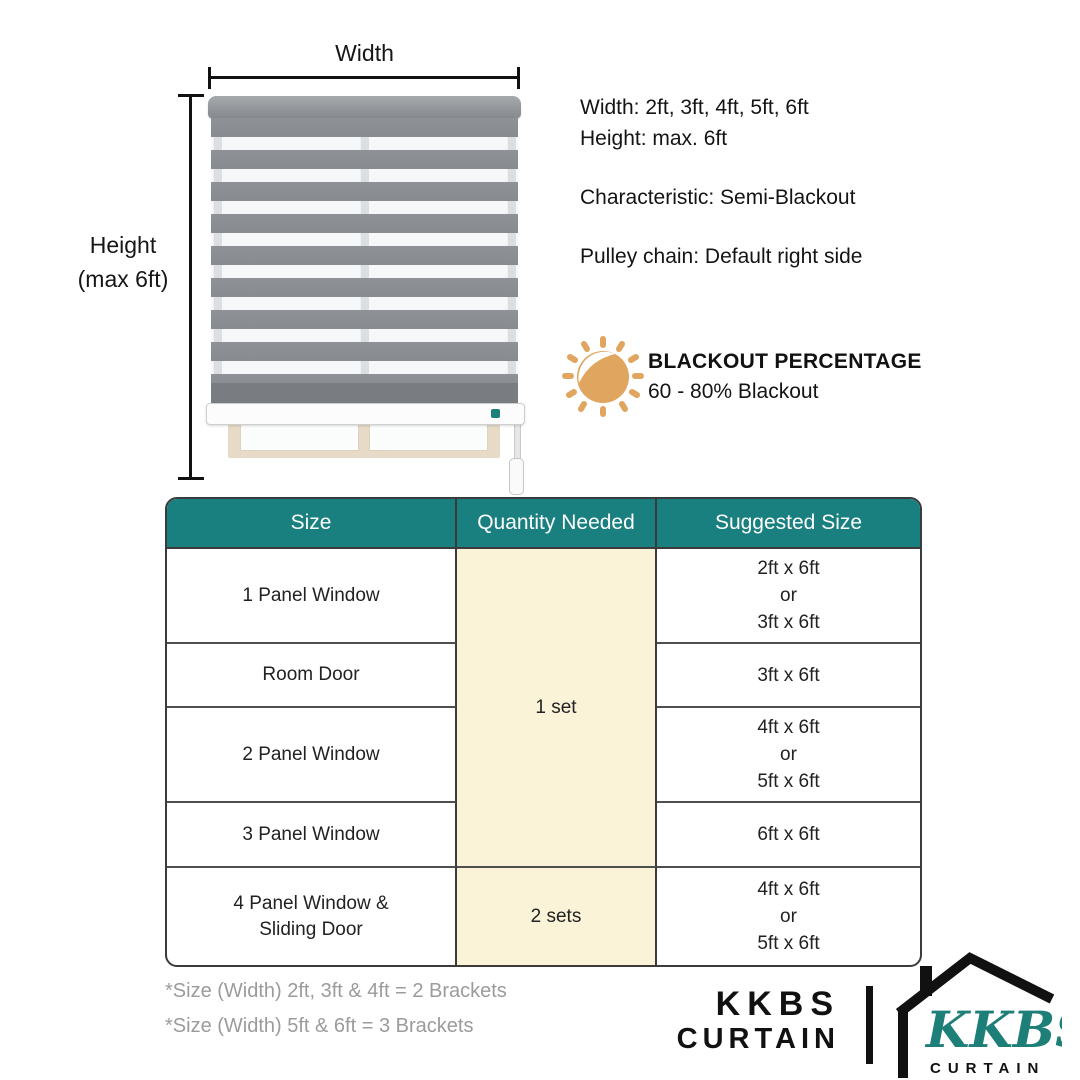 This screenshot has height=1080, width=1080. What do you see at coordinates (312, 674) in the screenshot?
I see `table-row-size: Room Door` at bounding box center [312, 674].